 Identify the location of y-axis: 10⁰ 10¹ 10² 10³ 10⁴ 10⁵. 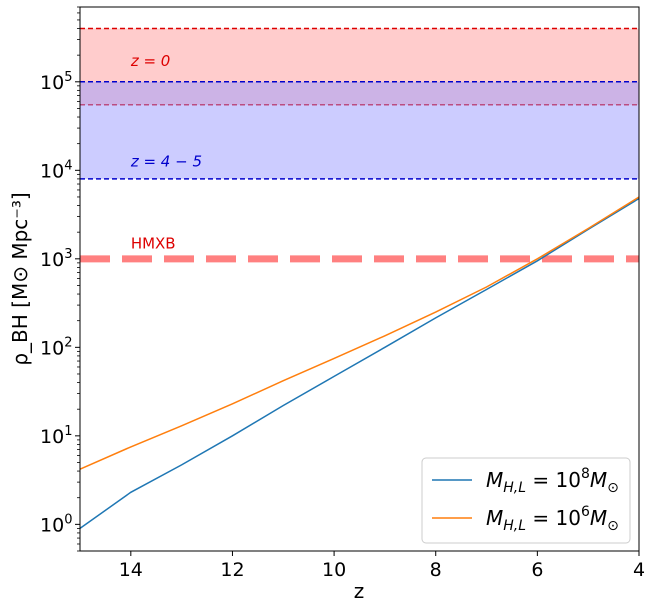
(60, 279).